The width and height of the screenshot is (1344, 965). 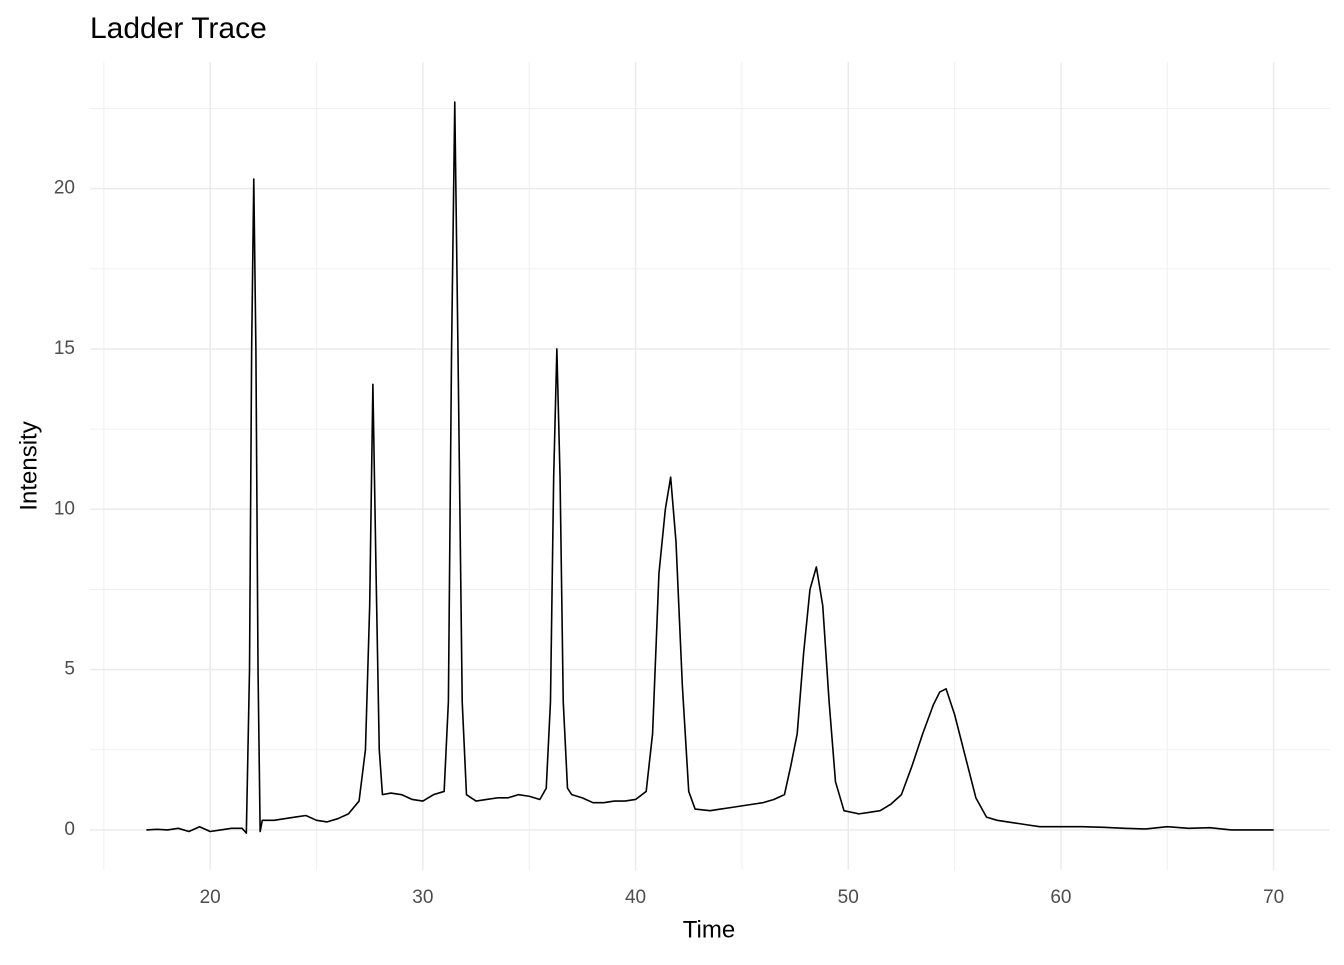 I want to click on y-tick-label: 5, so click(x=69, y=669).